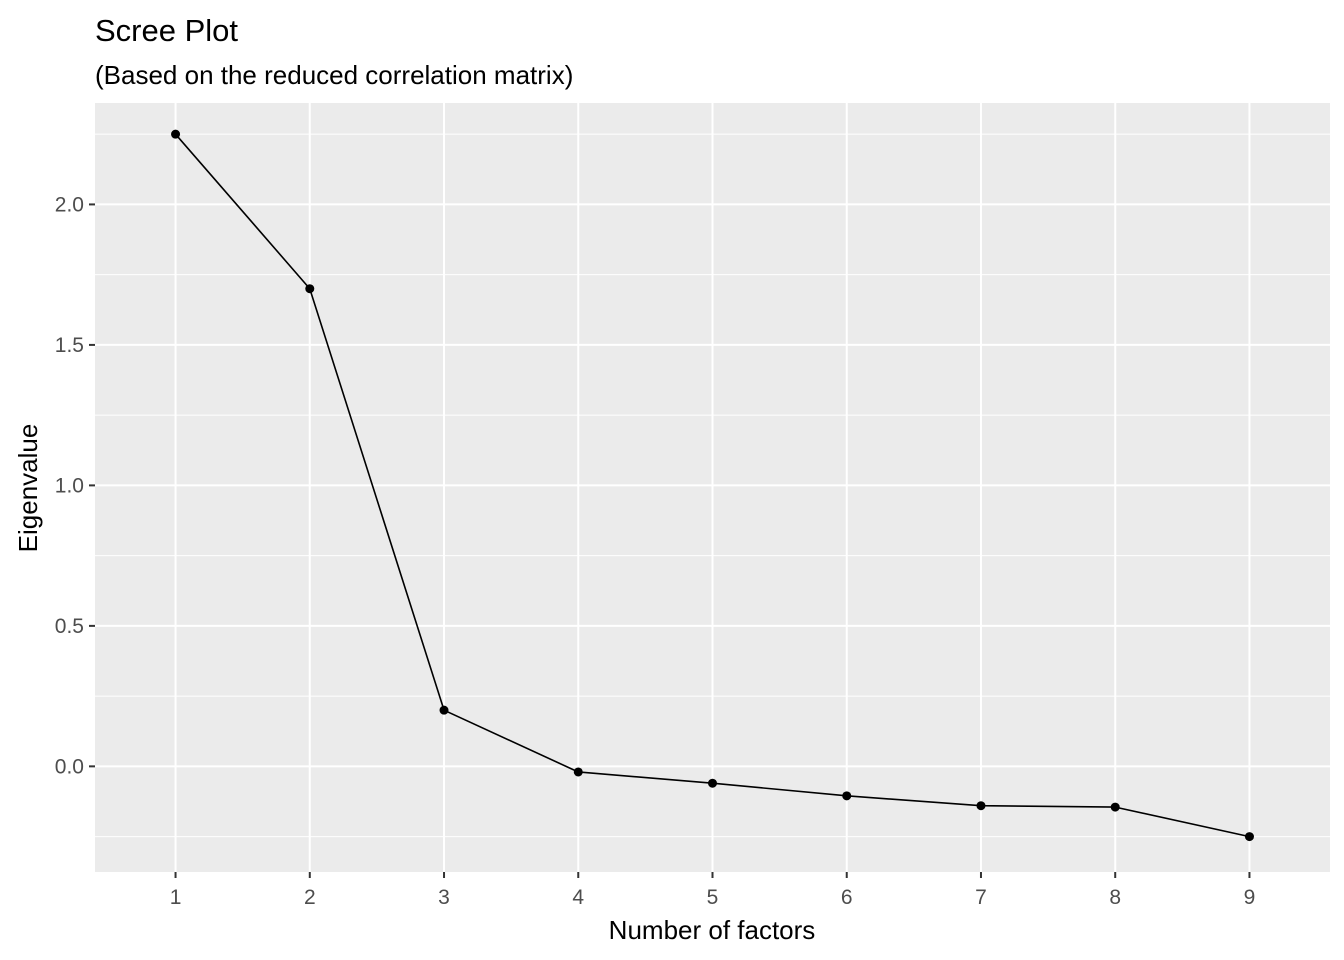 The image size is (1344, 960). What do you see at coordinates (1115, 897) in the screenshot?
I see `x-tick-label: 8` at bounding box center [1115, 897].